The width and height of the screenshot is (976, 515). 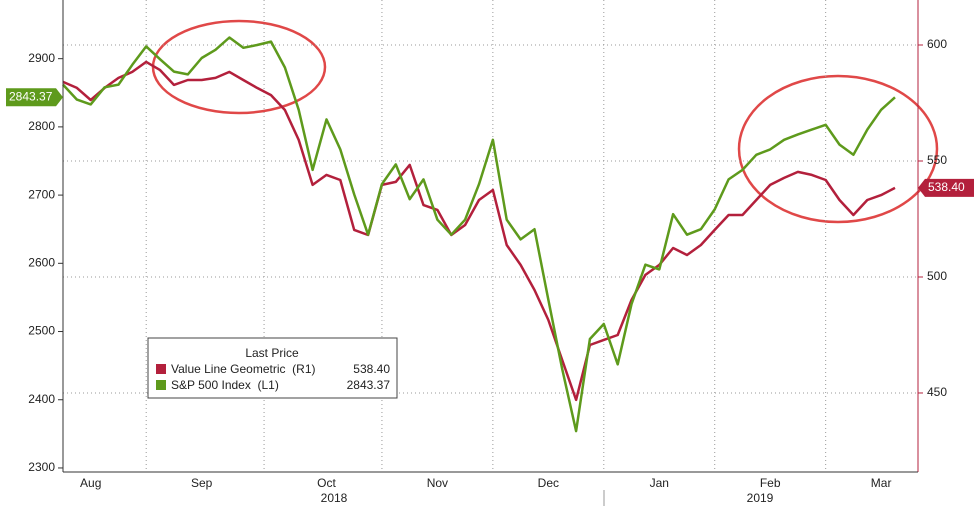 What do you see at coordinates (334, 498) in the screenshot?
I see `year-label: 2018` at bounding box center [334, 498].